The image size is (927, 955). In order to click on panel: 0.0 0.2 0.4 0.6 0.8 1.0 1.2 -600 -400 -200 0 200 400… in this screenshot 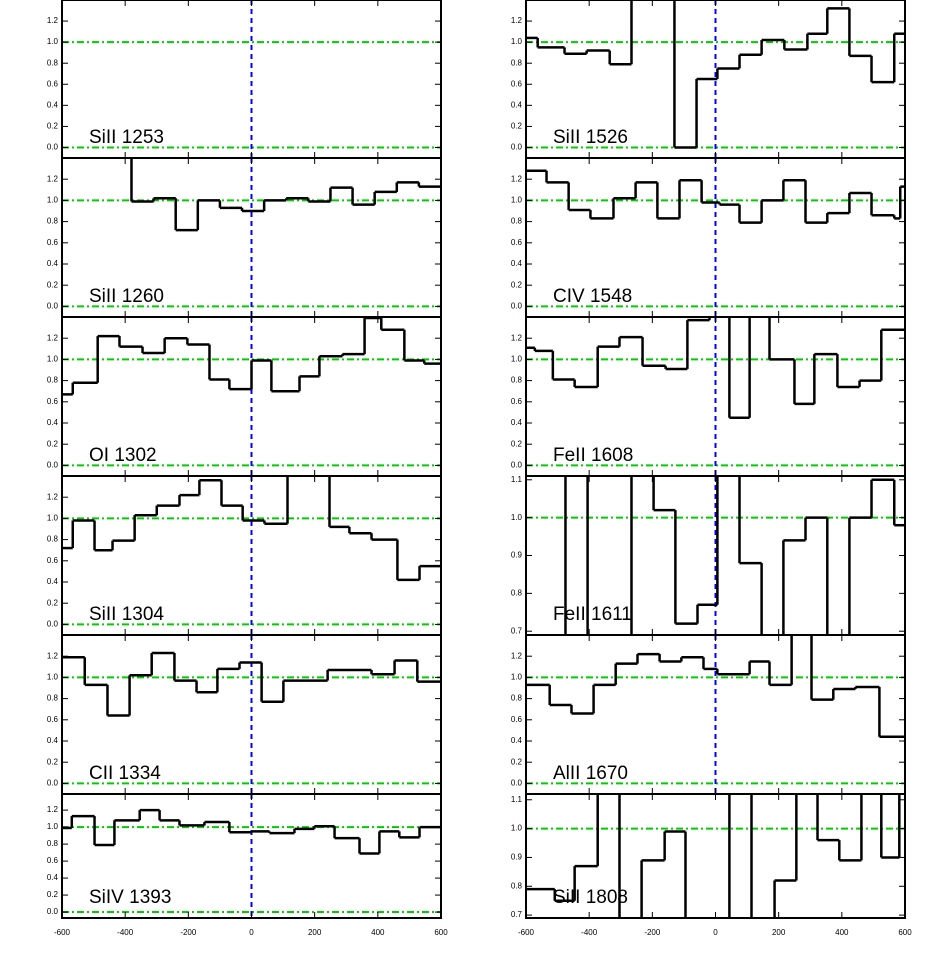, I will do `click(247, 865)`.